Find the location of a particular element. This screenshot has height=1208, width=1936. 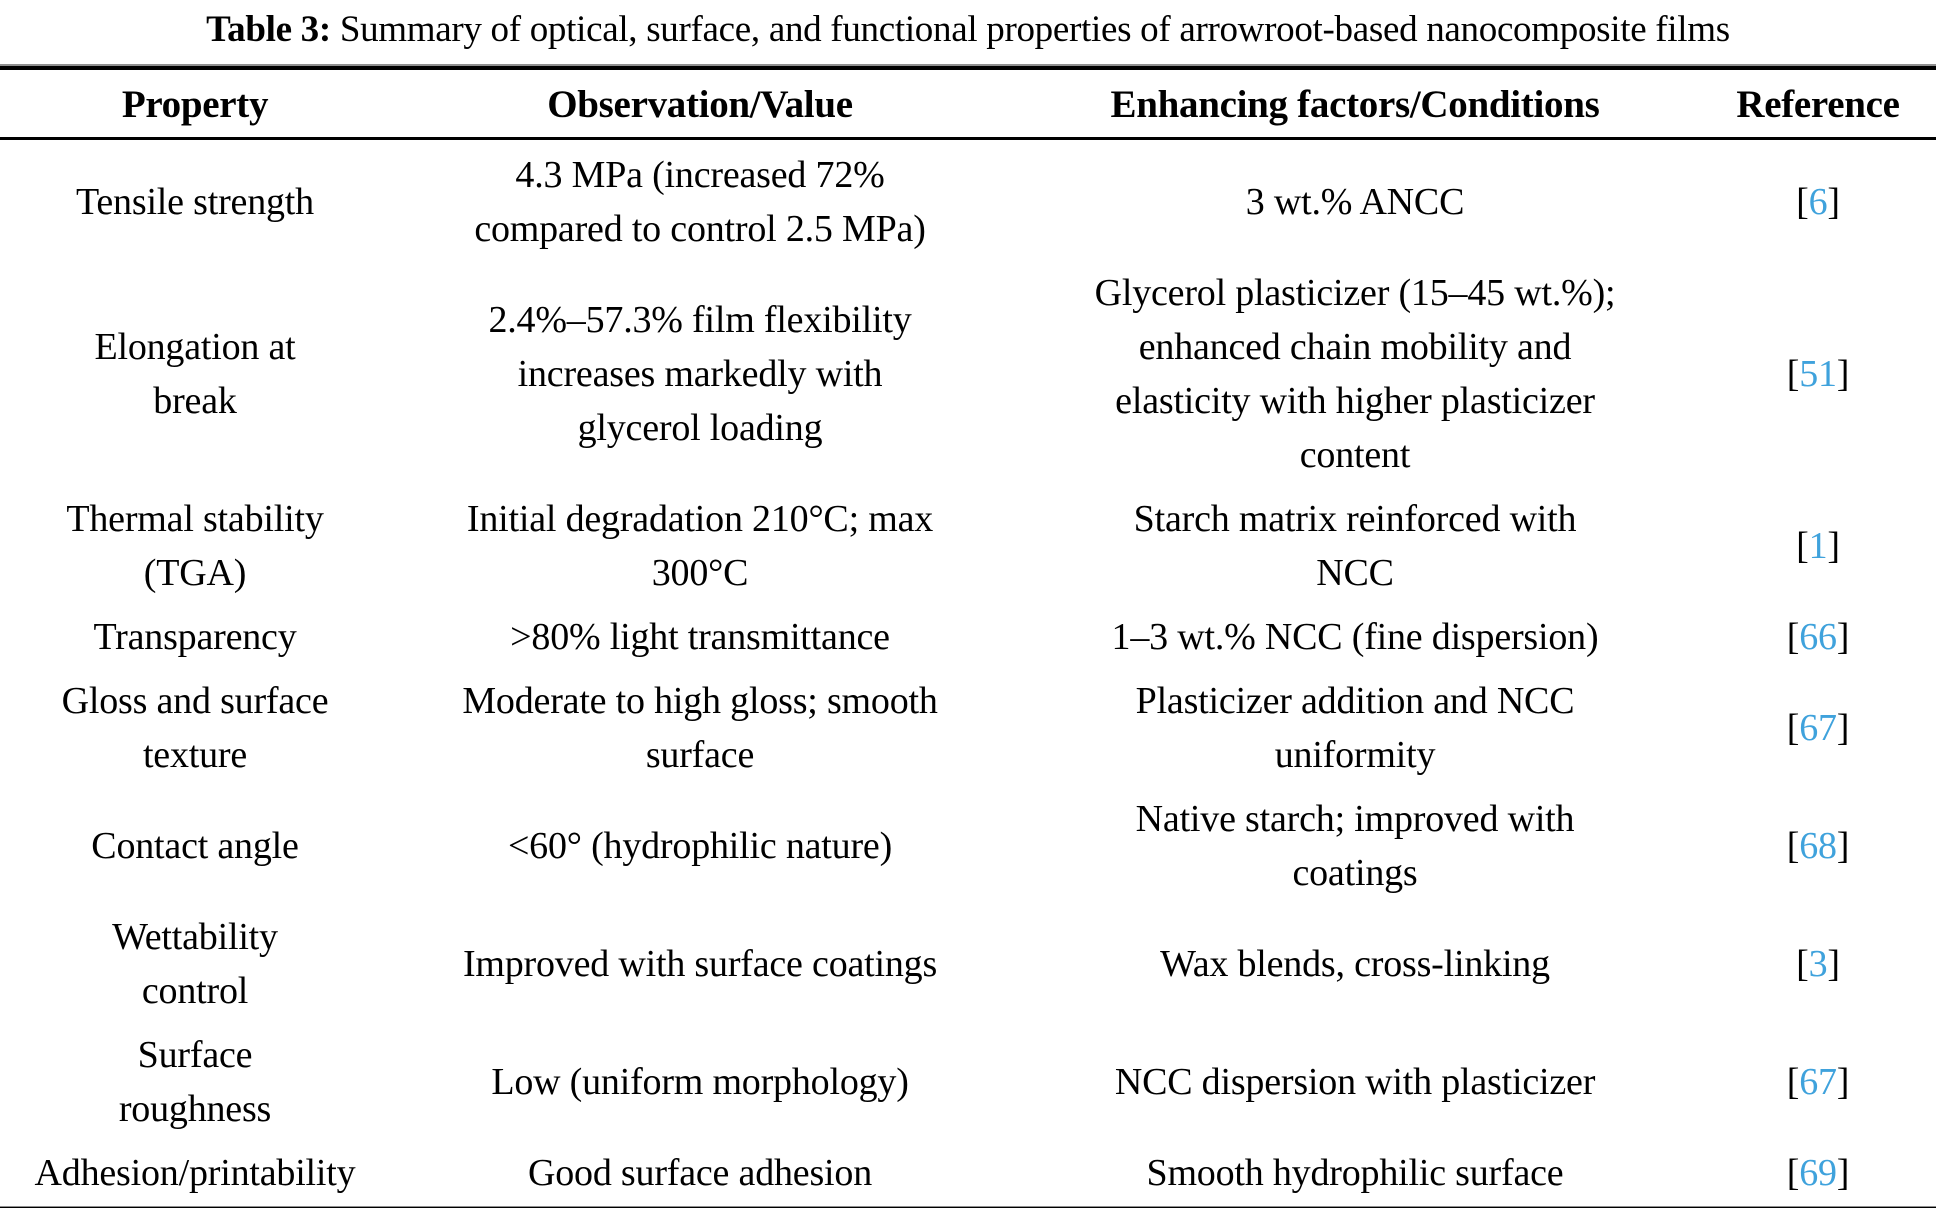

property-cell: Surface roughness is located at coordinates (195, 1081).